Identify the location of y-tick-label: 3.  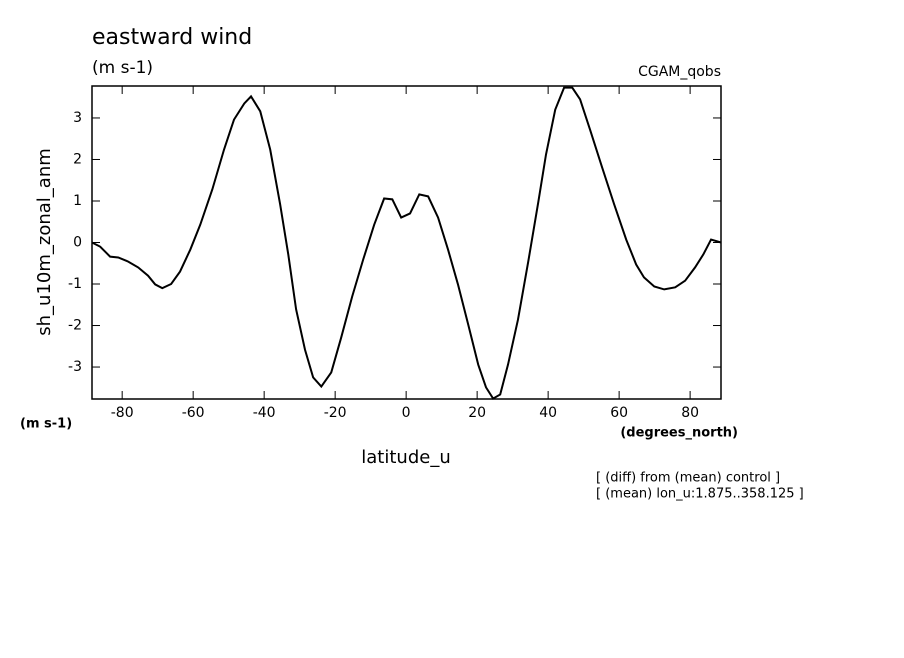
(77, 118).